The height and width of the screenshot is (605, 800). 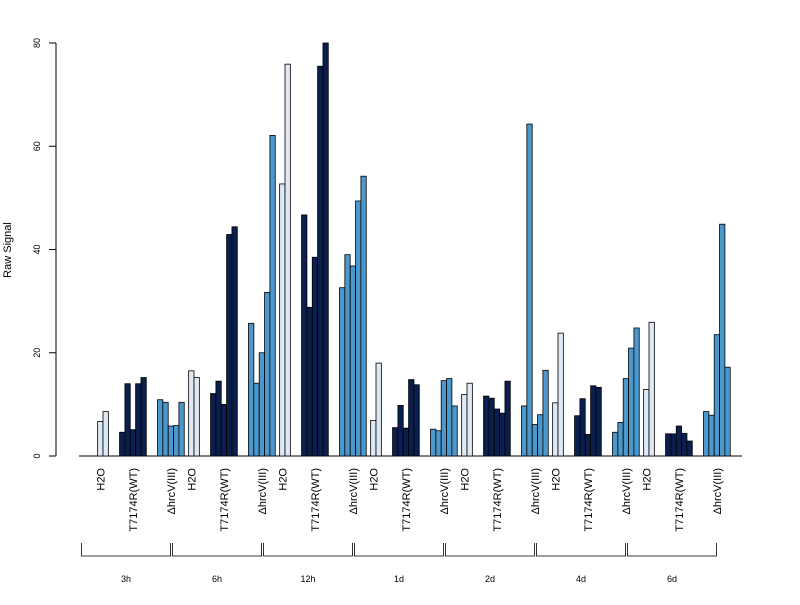 What do you see at coordinates (37, 455) in the screenshot?
I see `y-tick-label: 0` at bounding box center [37, 455].